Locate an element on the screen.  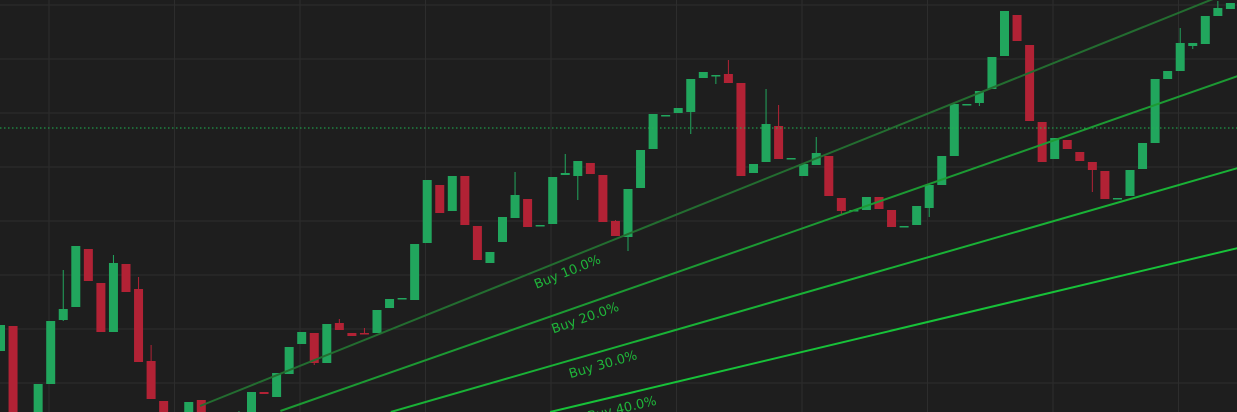
trend-label-buy-40: Buy 40.0% is located at coordinates (622, 403).